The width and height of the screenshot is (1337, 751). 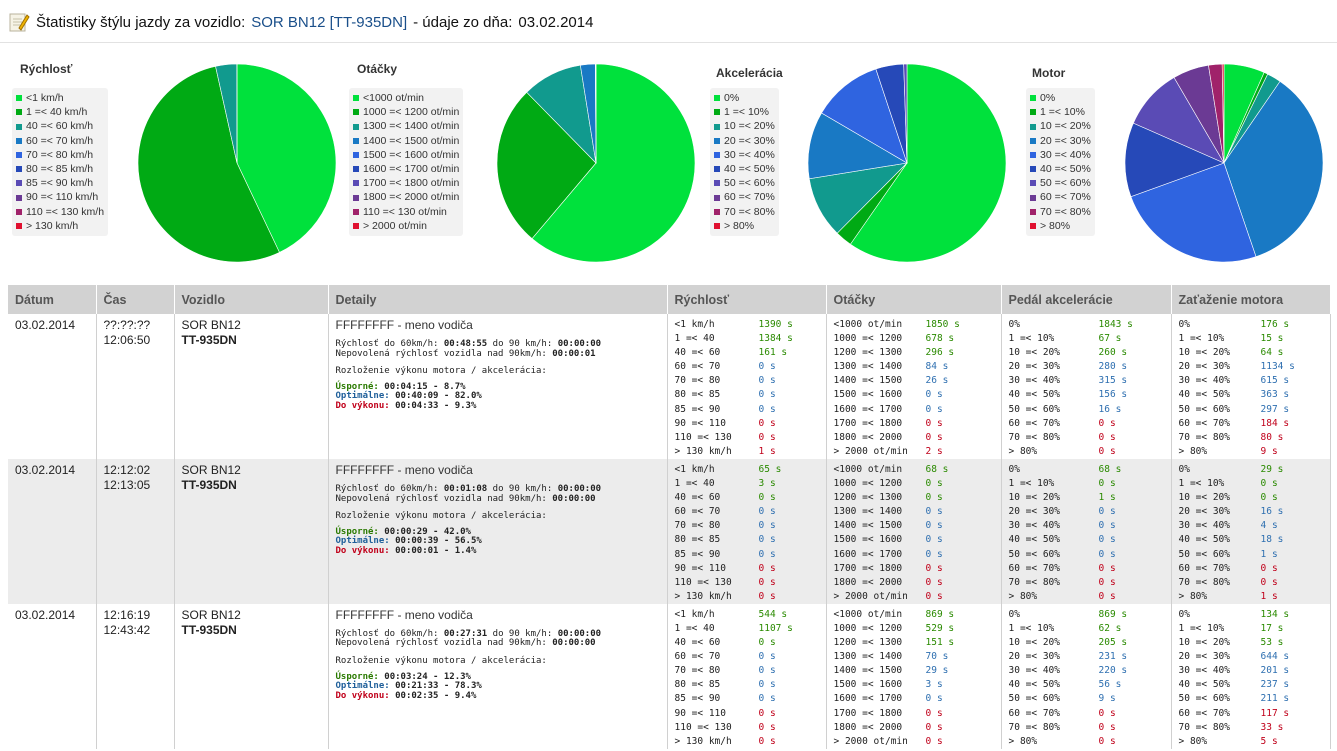 I want to click on legend-label: 1500 =< 1600 ot/min, so click(x=411, y=154).